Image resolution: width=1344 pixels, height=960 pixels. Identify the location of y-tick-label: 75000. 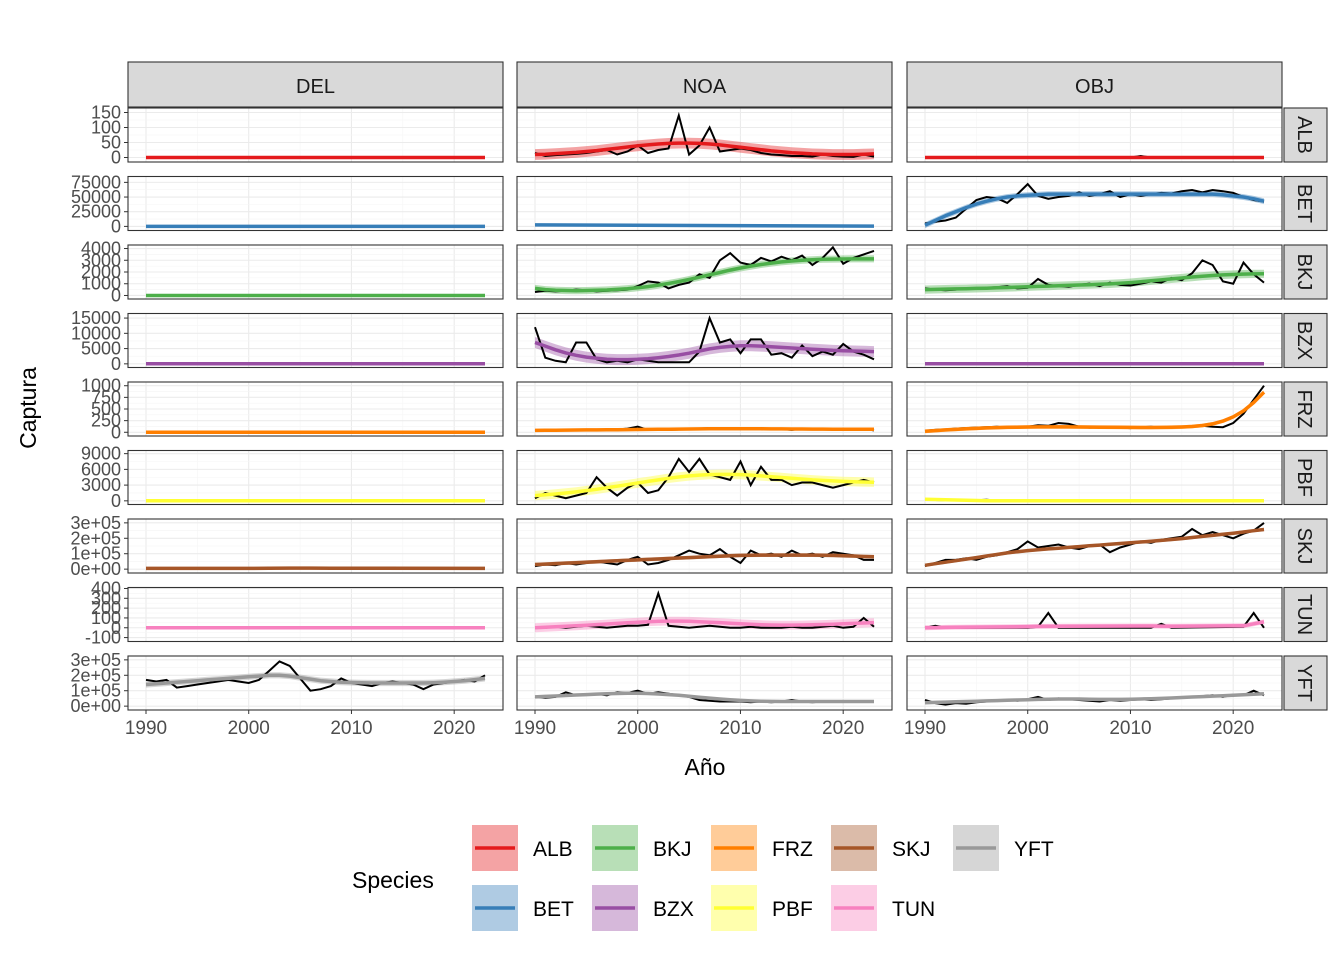
(96, 182).